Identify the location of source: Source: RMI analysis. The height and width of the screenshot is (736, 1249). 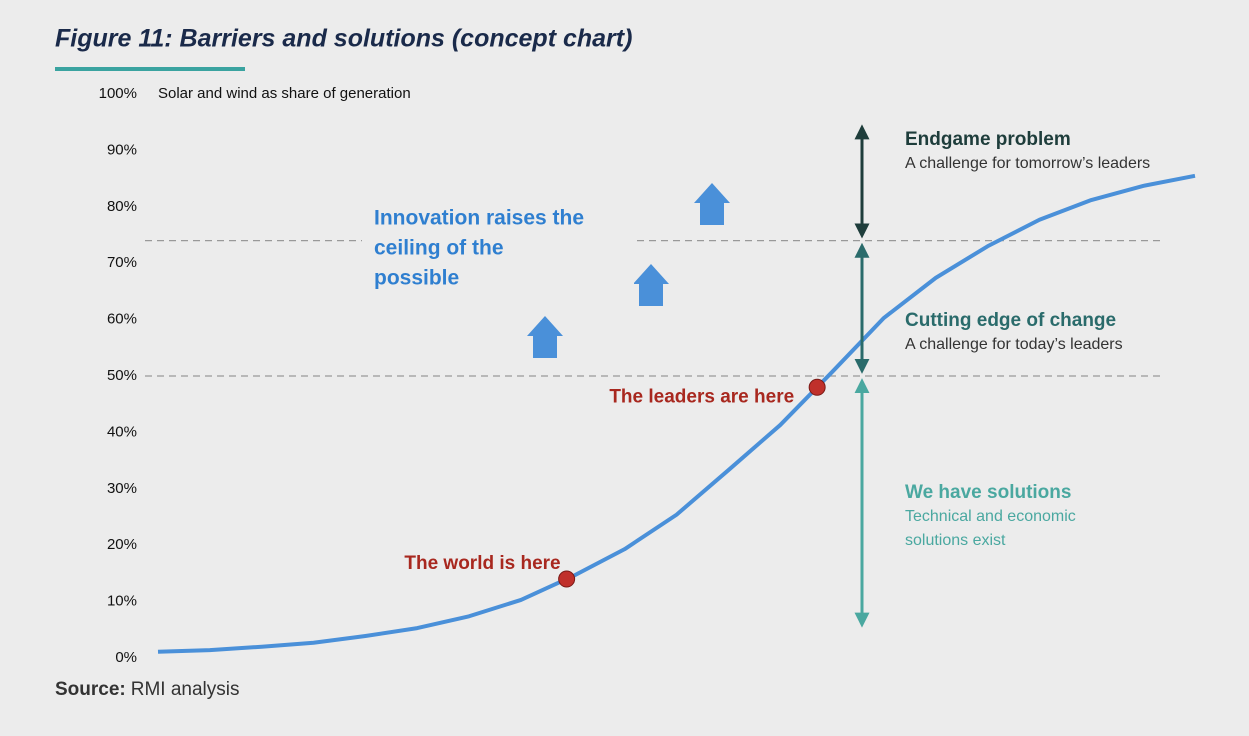
(147, 689).